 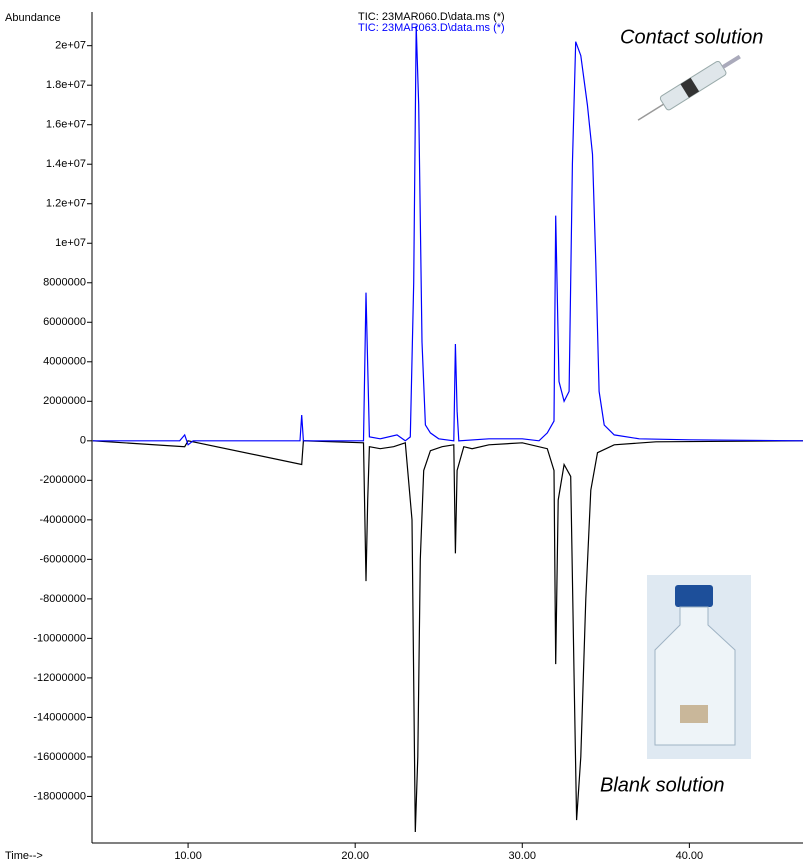 What do you see at coordinates (66, 85) in the screenshot?
I see `y-tick-label: 1.8e+07` at bounding box center [66, 85].